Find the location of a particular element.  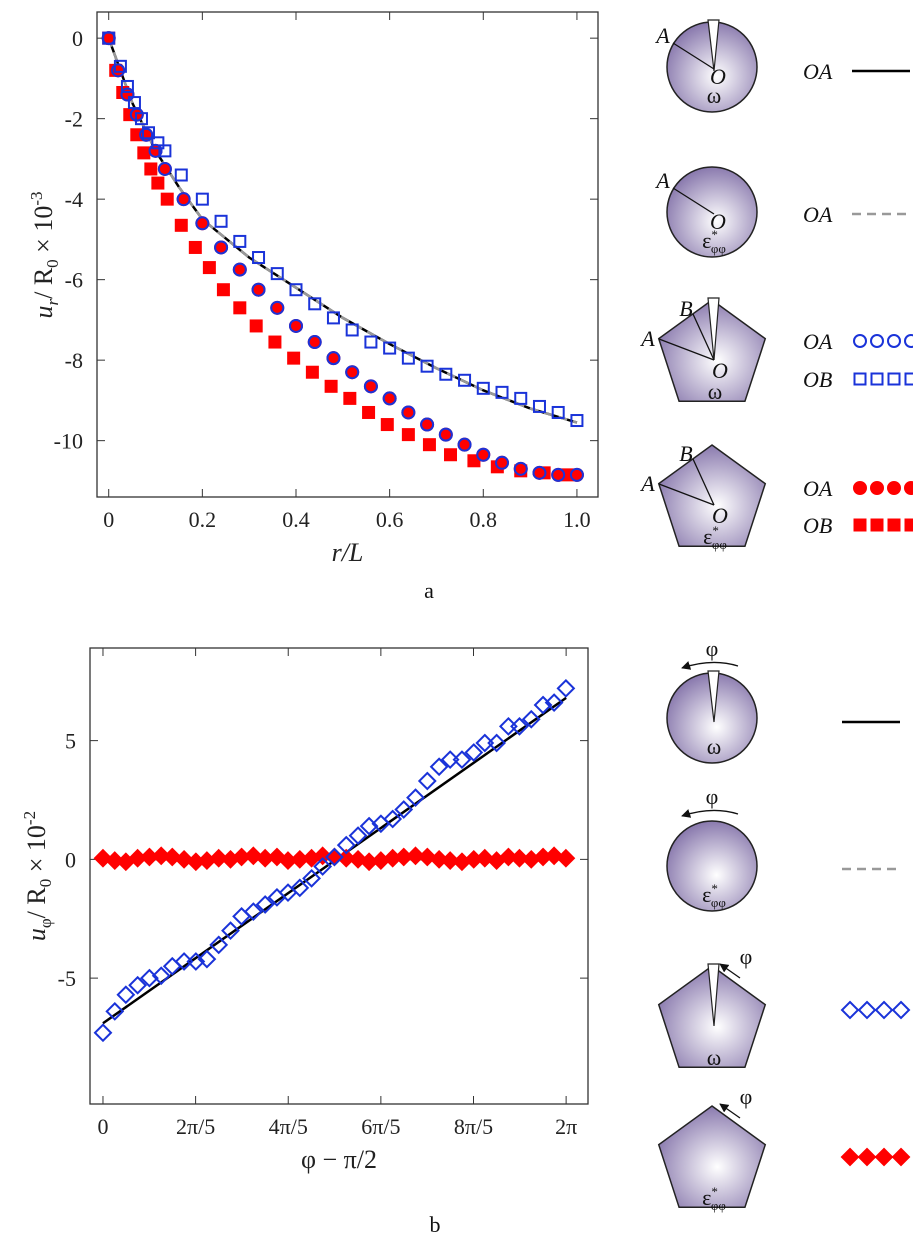

x-axis-label: r/L is located at coordinates (348, 552).